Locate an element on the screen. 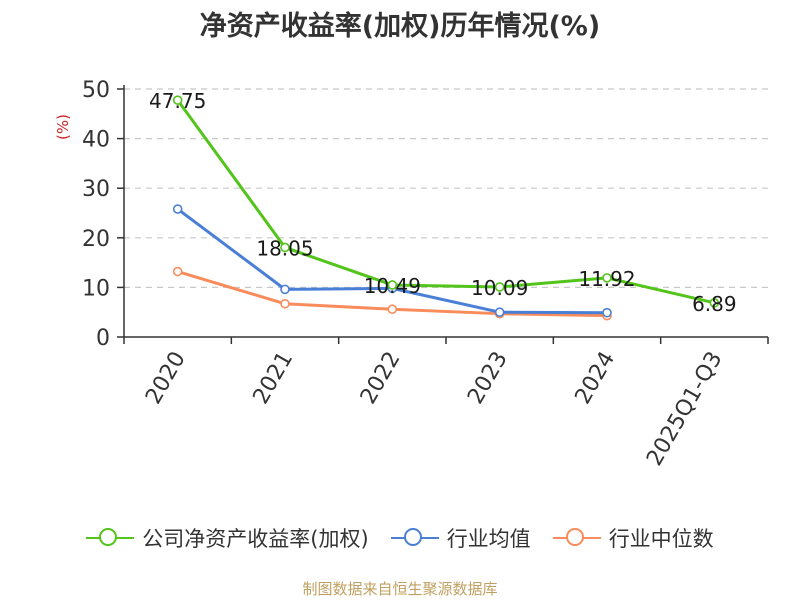 This screenshot has width=800, height=600. data-label: 47.75 is located at coordinates (177, 101).